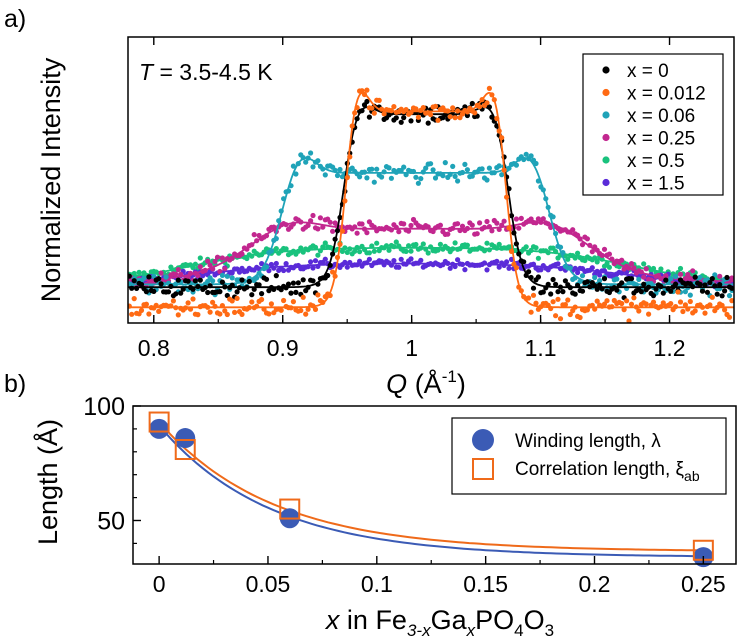 The height and width of the screenshot is (642, 747). What do you see at coordinates (471, 630) in the screenshot?
I see `xlabel-sub-x: x` at bounding box center [471, 630].